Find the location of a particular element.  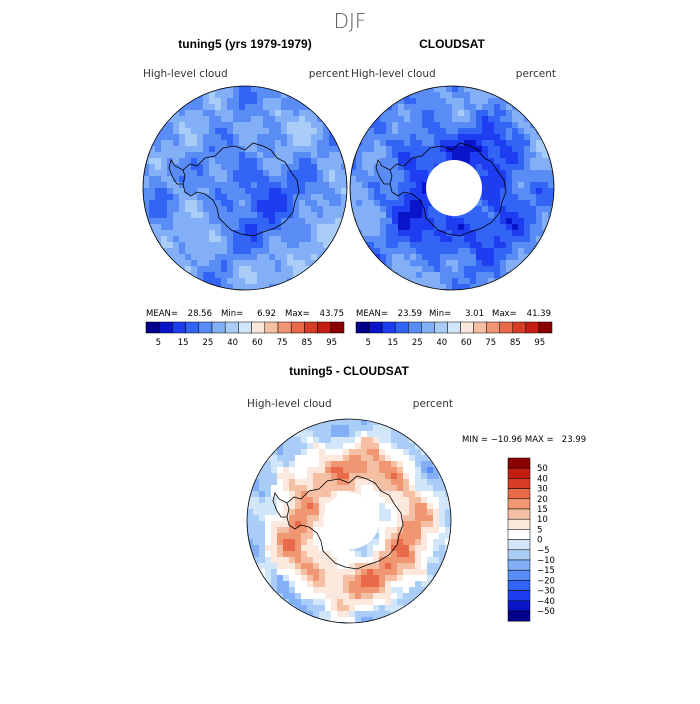

obs-colorbar-tick-label: 60 is located at coordinates (466, 343).